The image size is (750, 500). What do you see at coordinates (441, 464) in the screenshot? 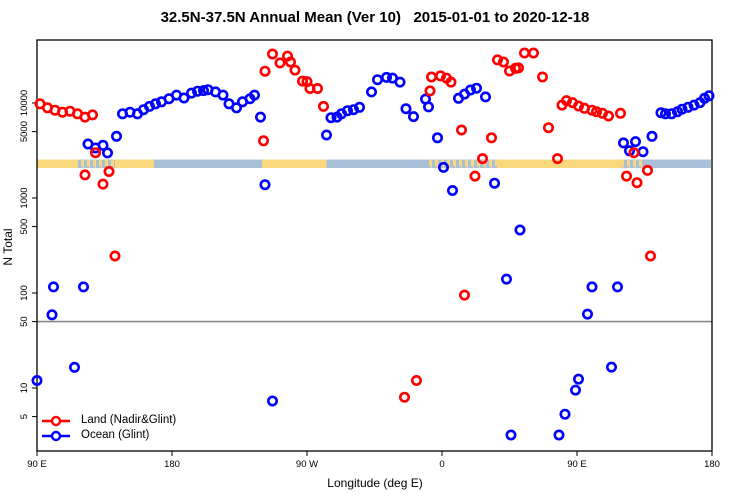
I see `x-tick-label: 0` at bounding box center [441, 464].